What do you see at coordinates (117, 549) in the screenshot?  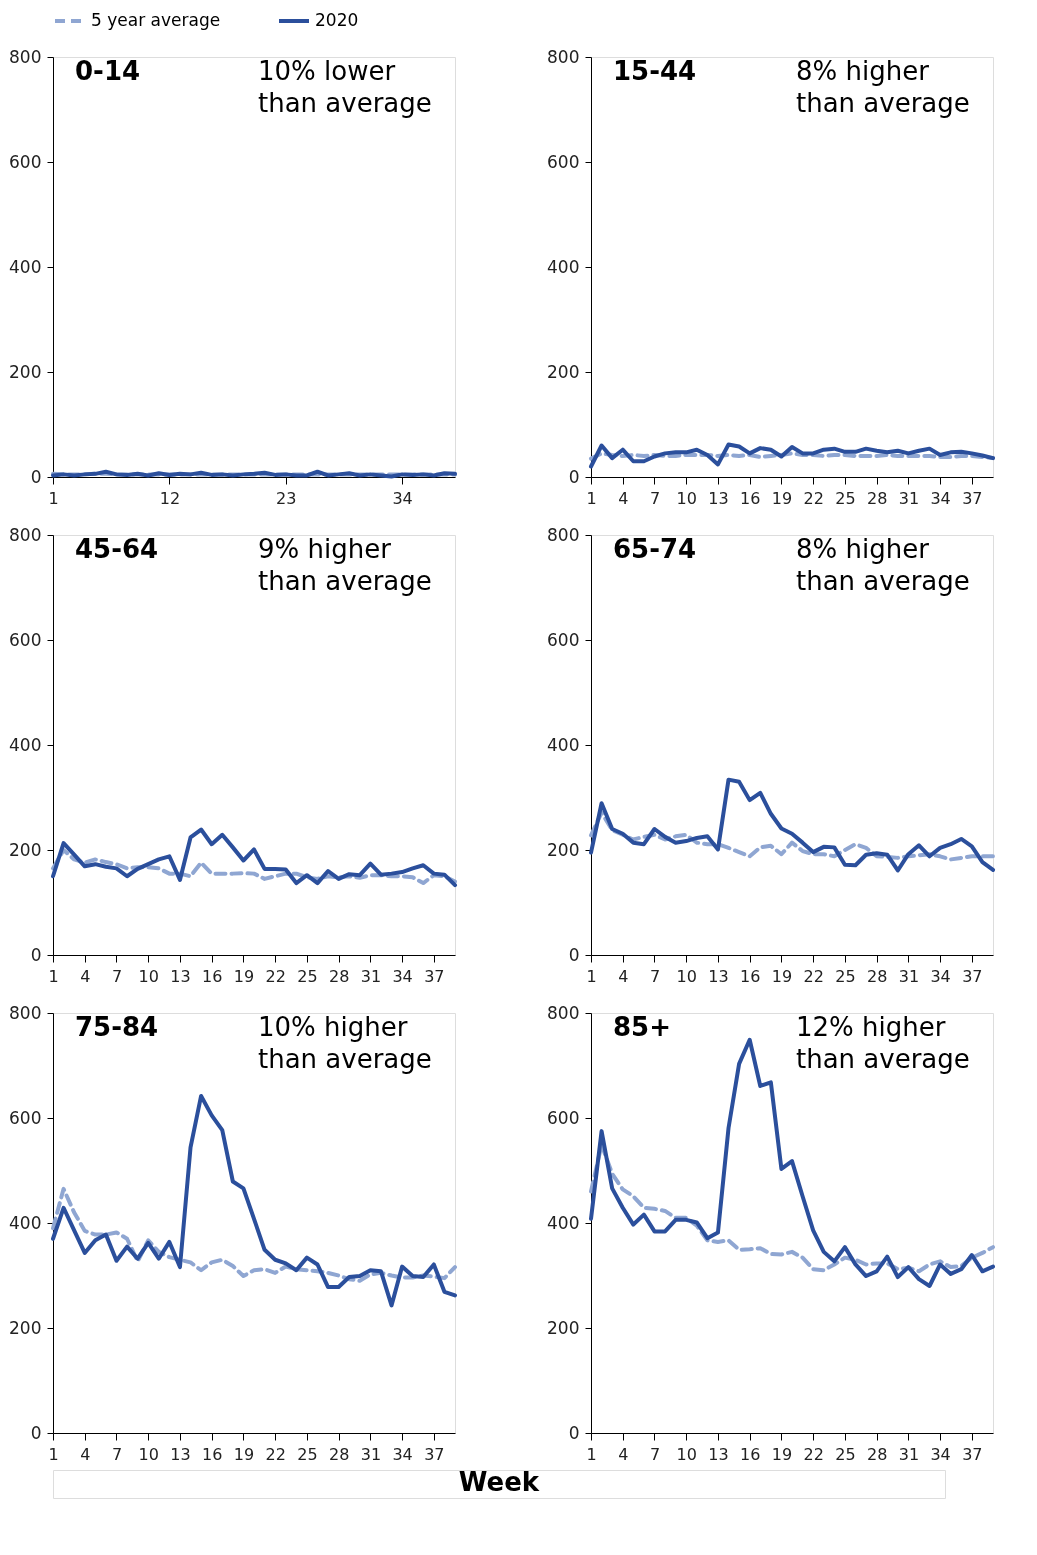 I see `chart-title: 45-64` at bounding box center [117, 549].